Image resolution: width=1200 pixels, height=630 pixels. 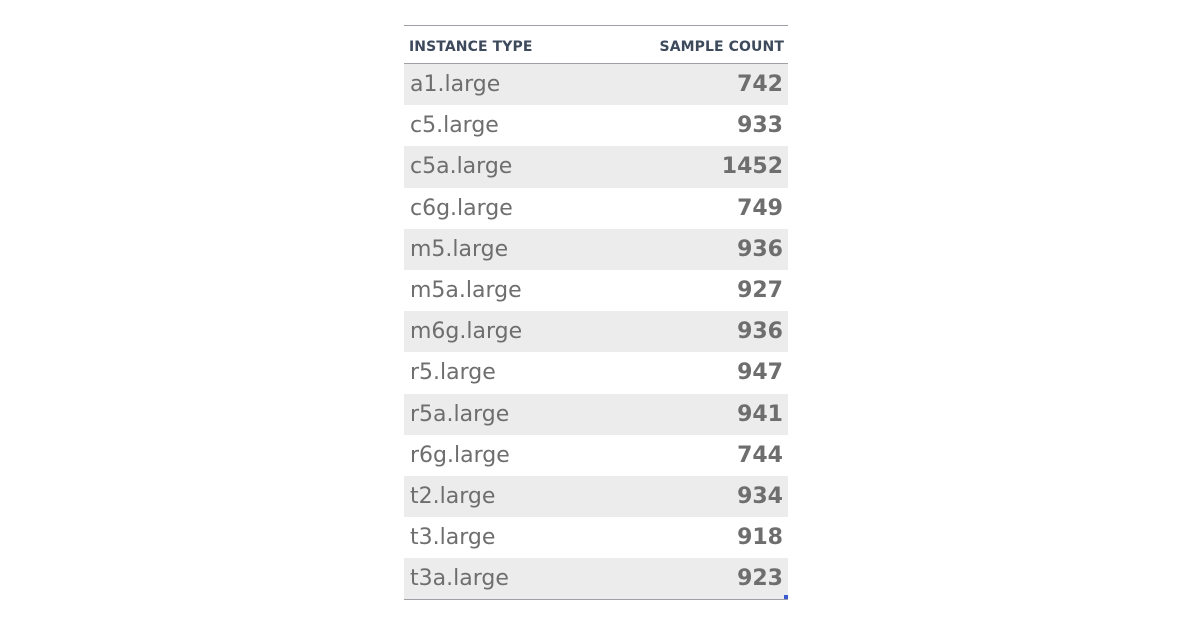 What do you see at coordinates (760, 126) in the screenshot?
I see `cell-sample-count: 933` at bounding box center [760, 126].